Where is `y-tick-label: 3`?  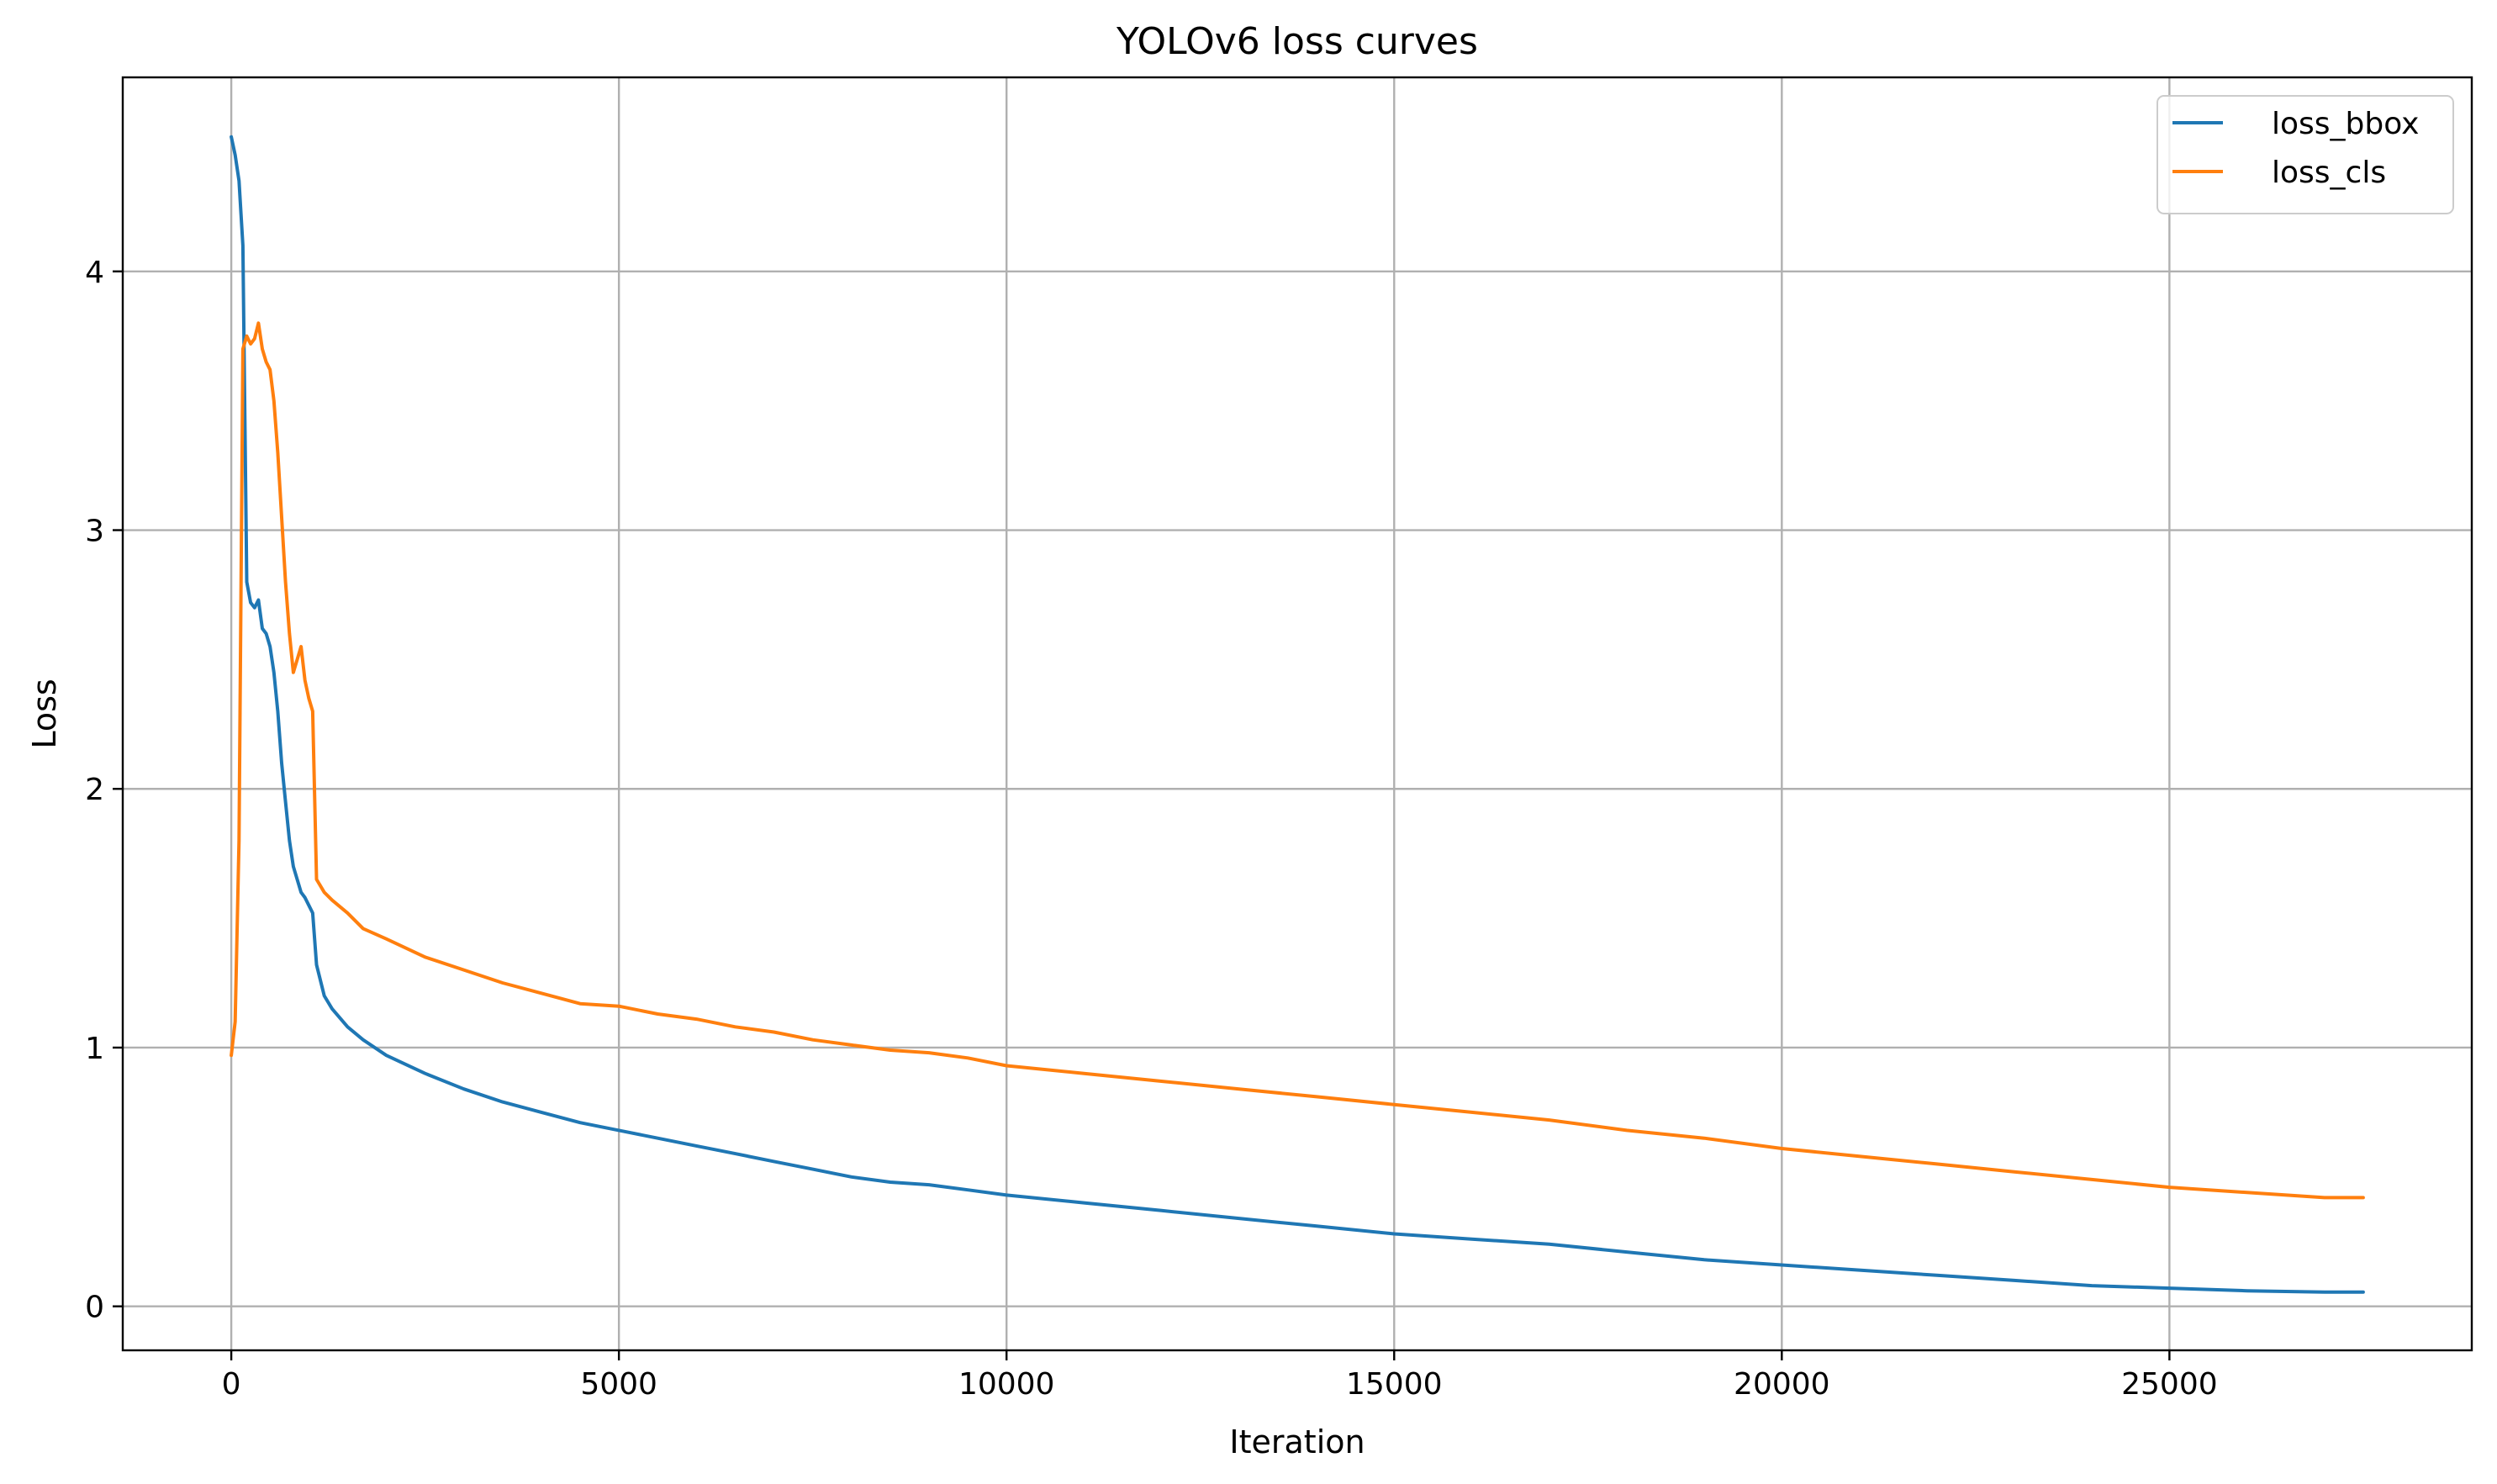
y-tick-label: 3 is located at coordinates (94, 532).